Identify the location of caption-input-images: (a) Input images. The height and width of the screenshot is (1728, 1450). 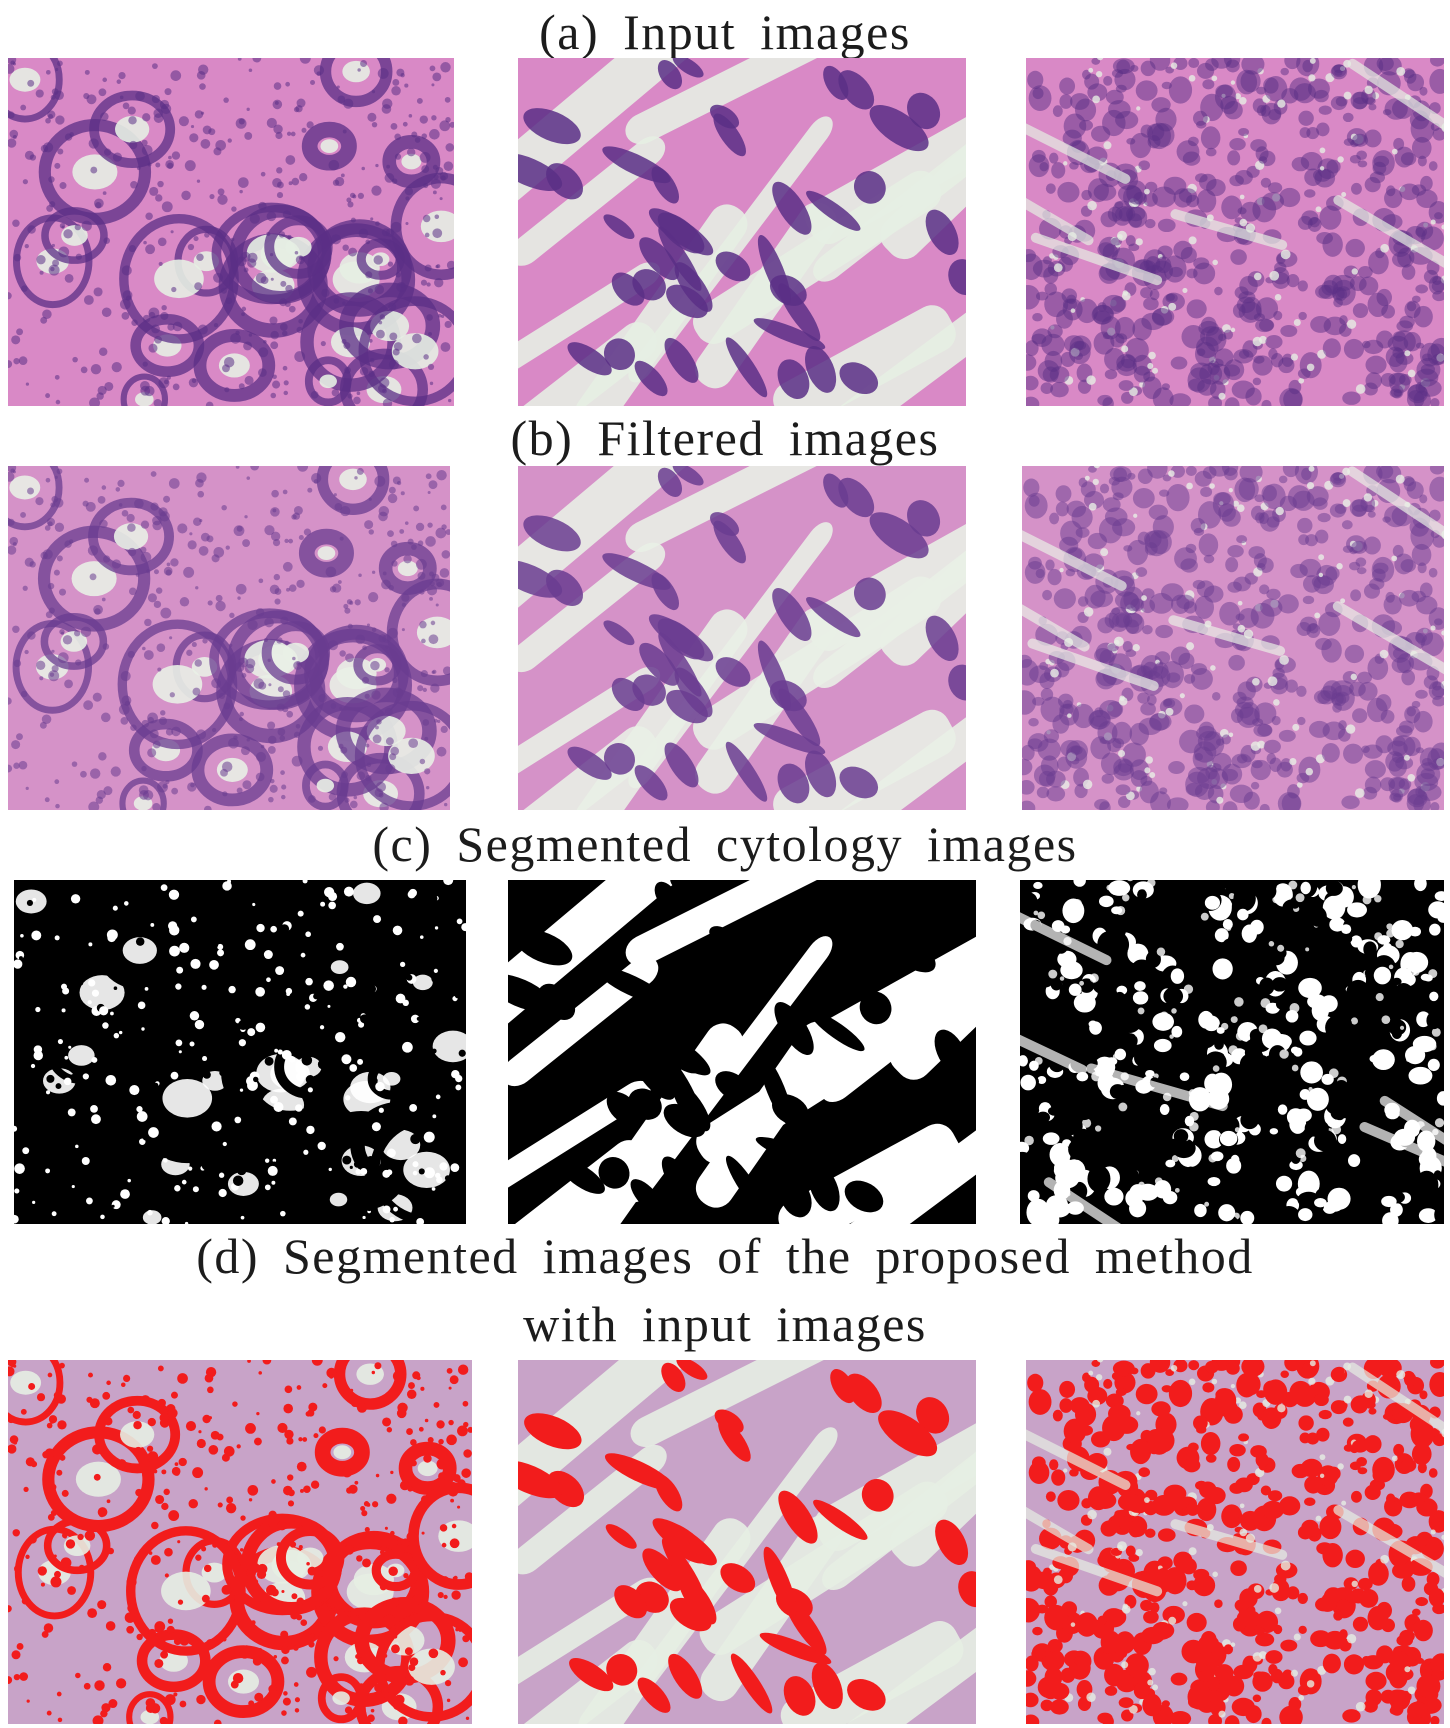
(725, 32).